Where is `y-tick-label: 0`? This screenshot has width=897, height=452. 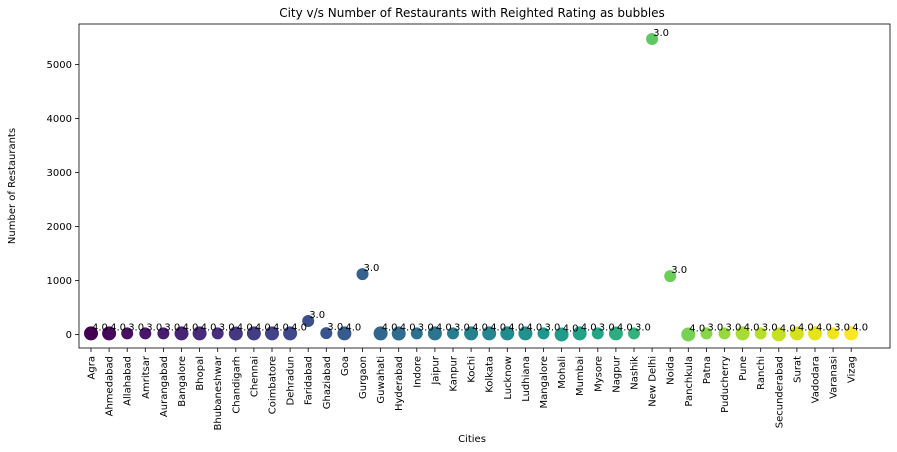
y-tick-label: 0 is located at coordinates (69, 335).